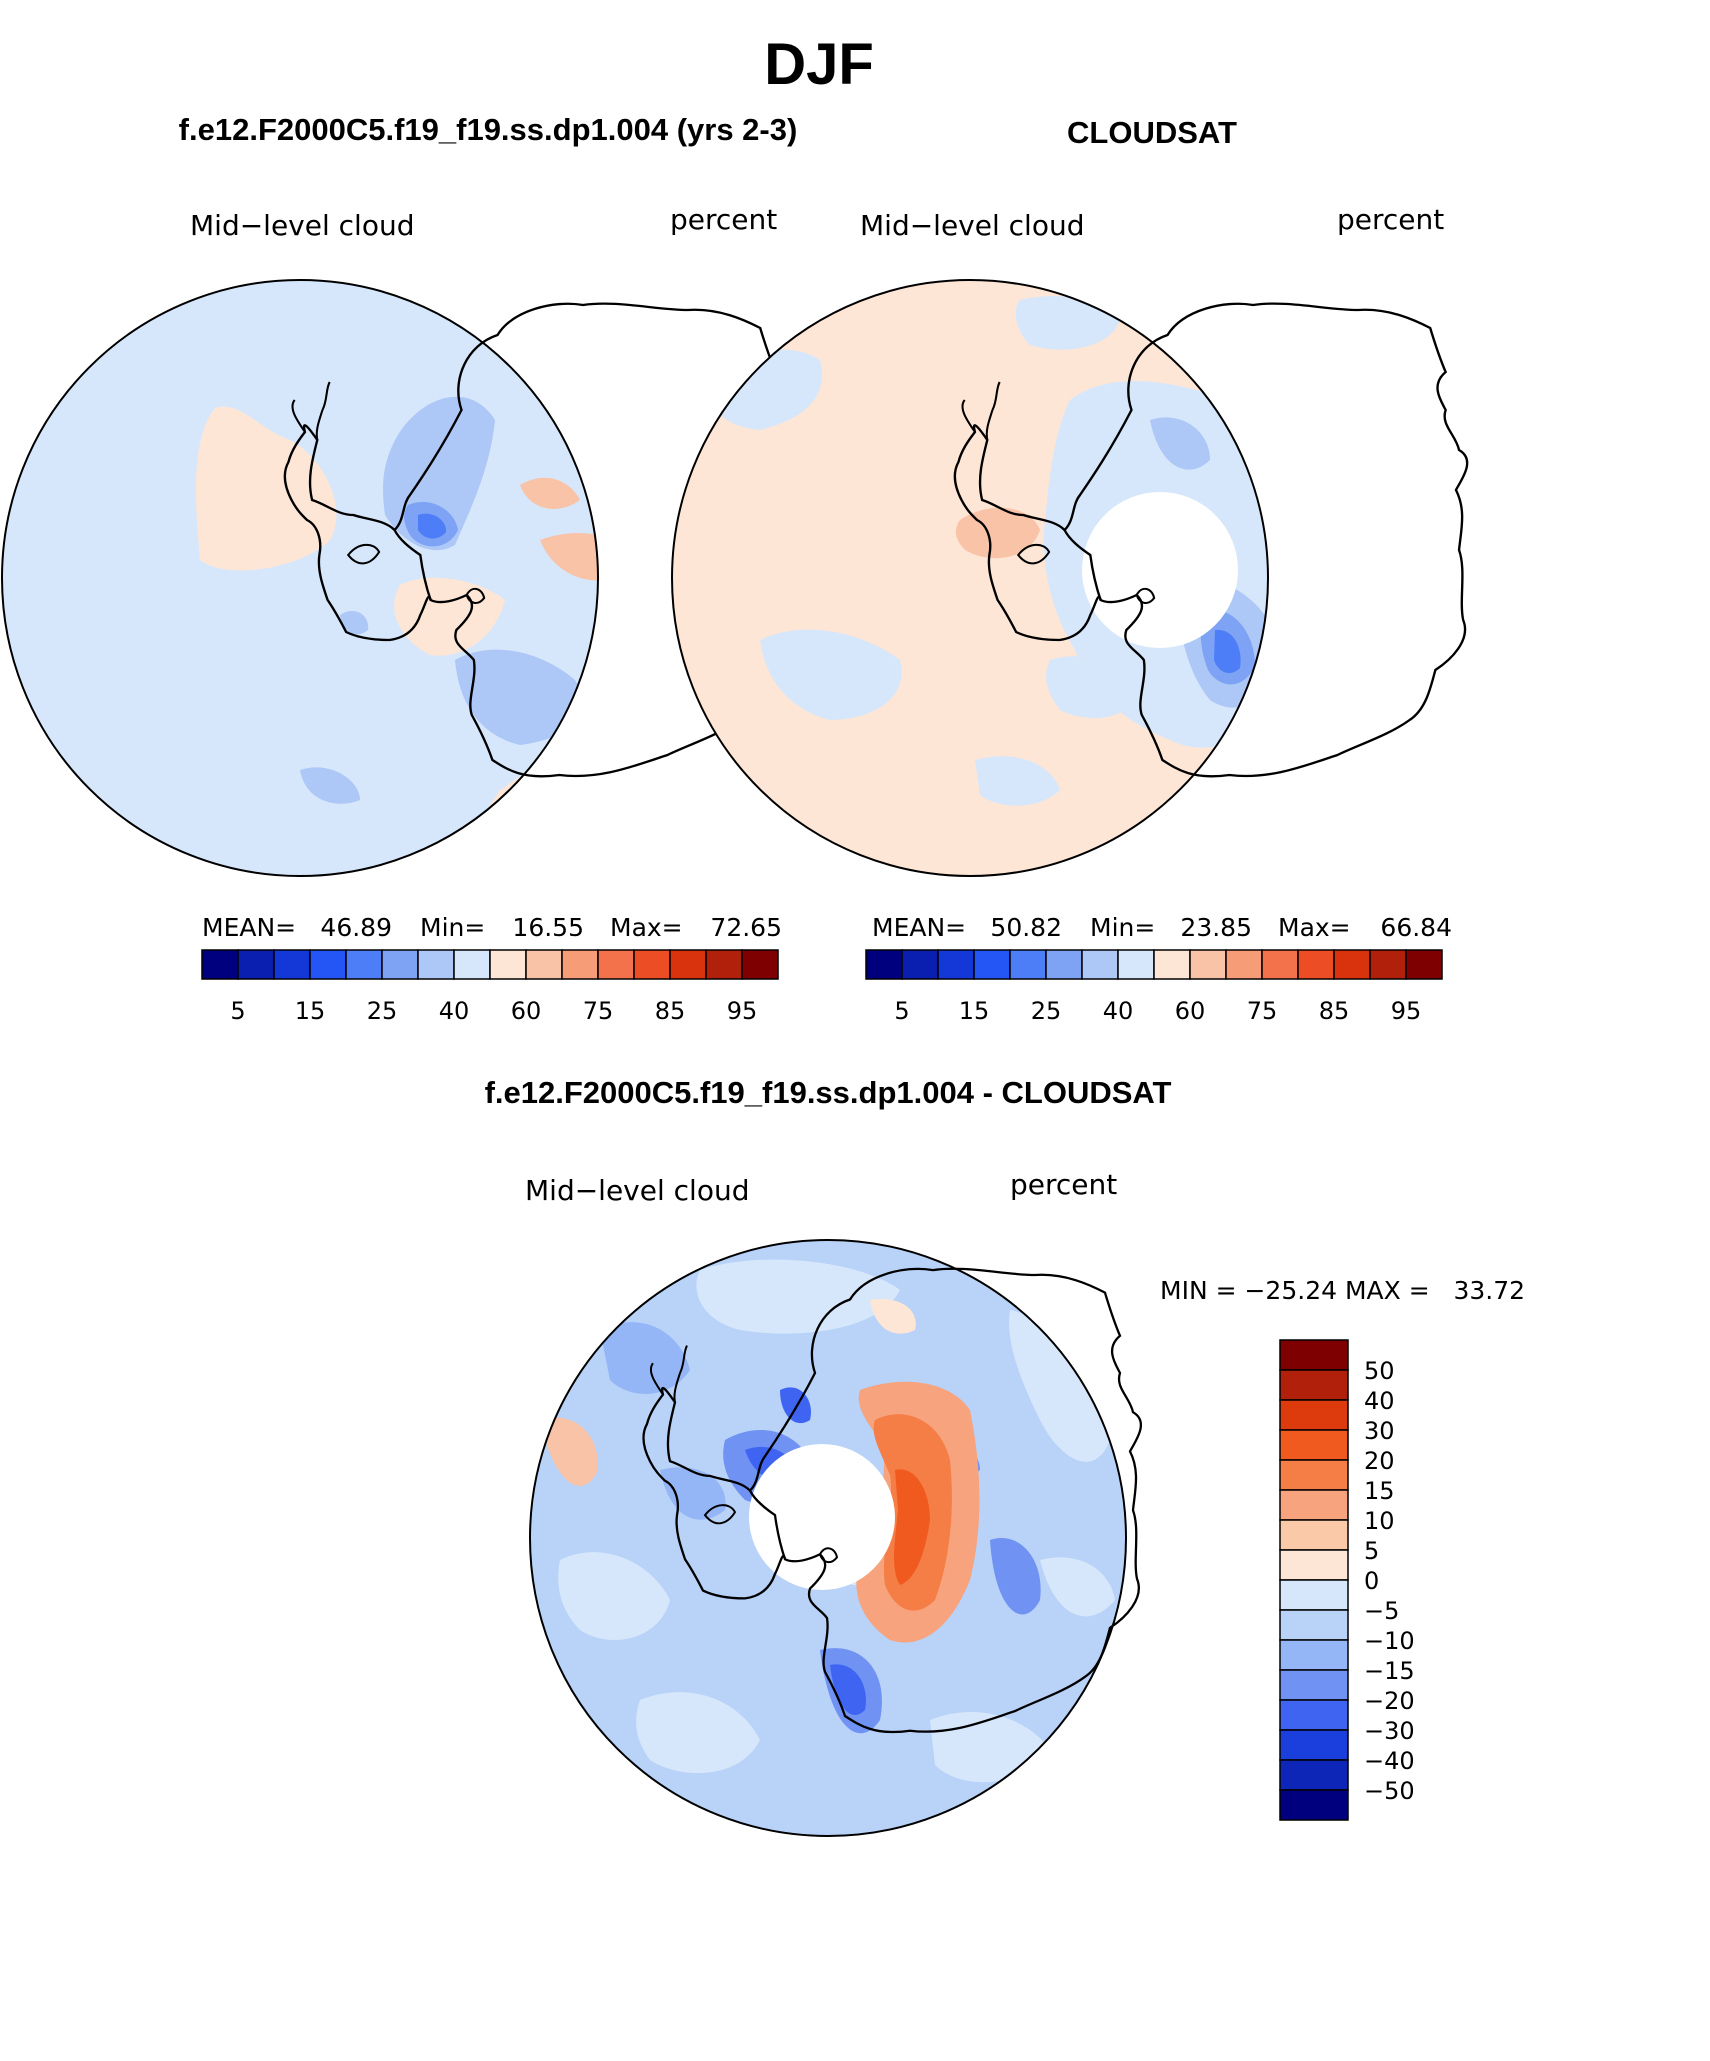 Image resolution: width=1710 pixels, height=2061 pixels. Describe the element at coordinates (454, 1011) in the screenshot. I see `top-left-colorbar-tick-label: 40` at that location.